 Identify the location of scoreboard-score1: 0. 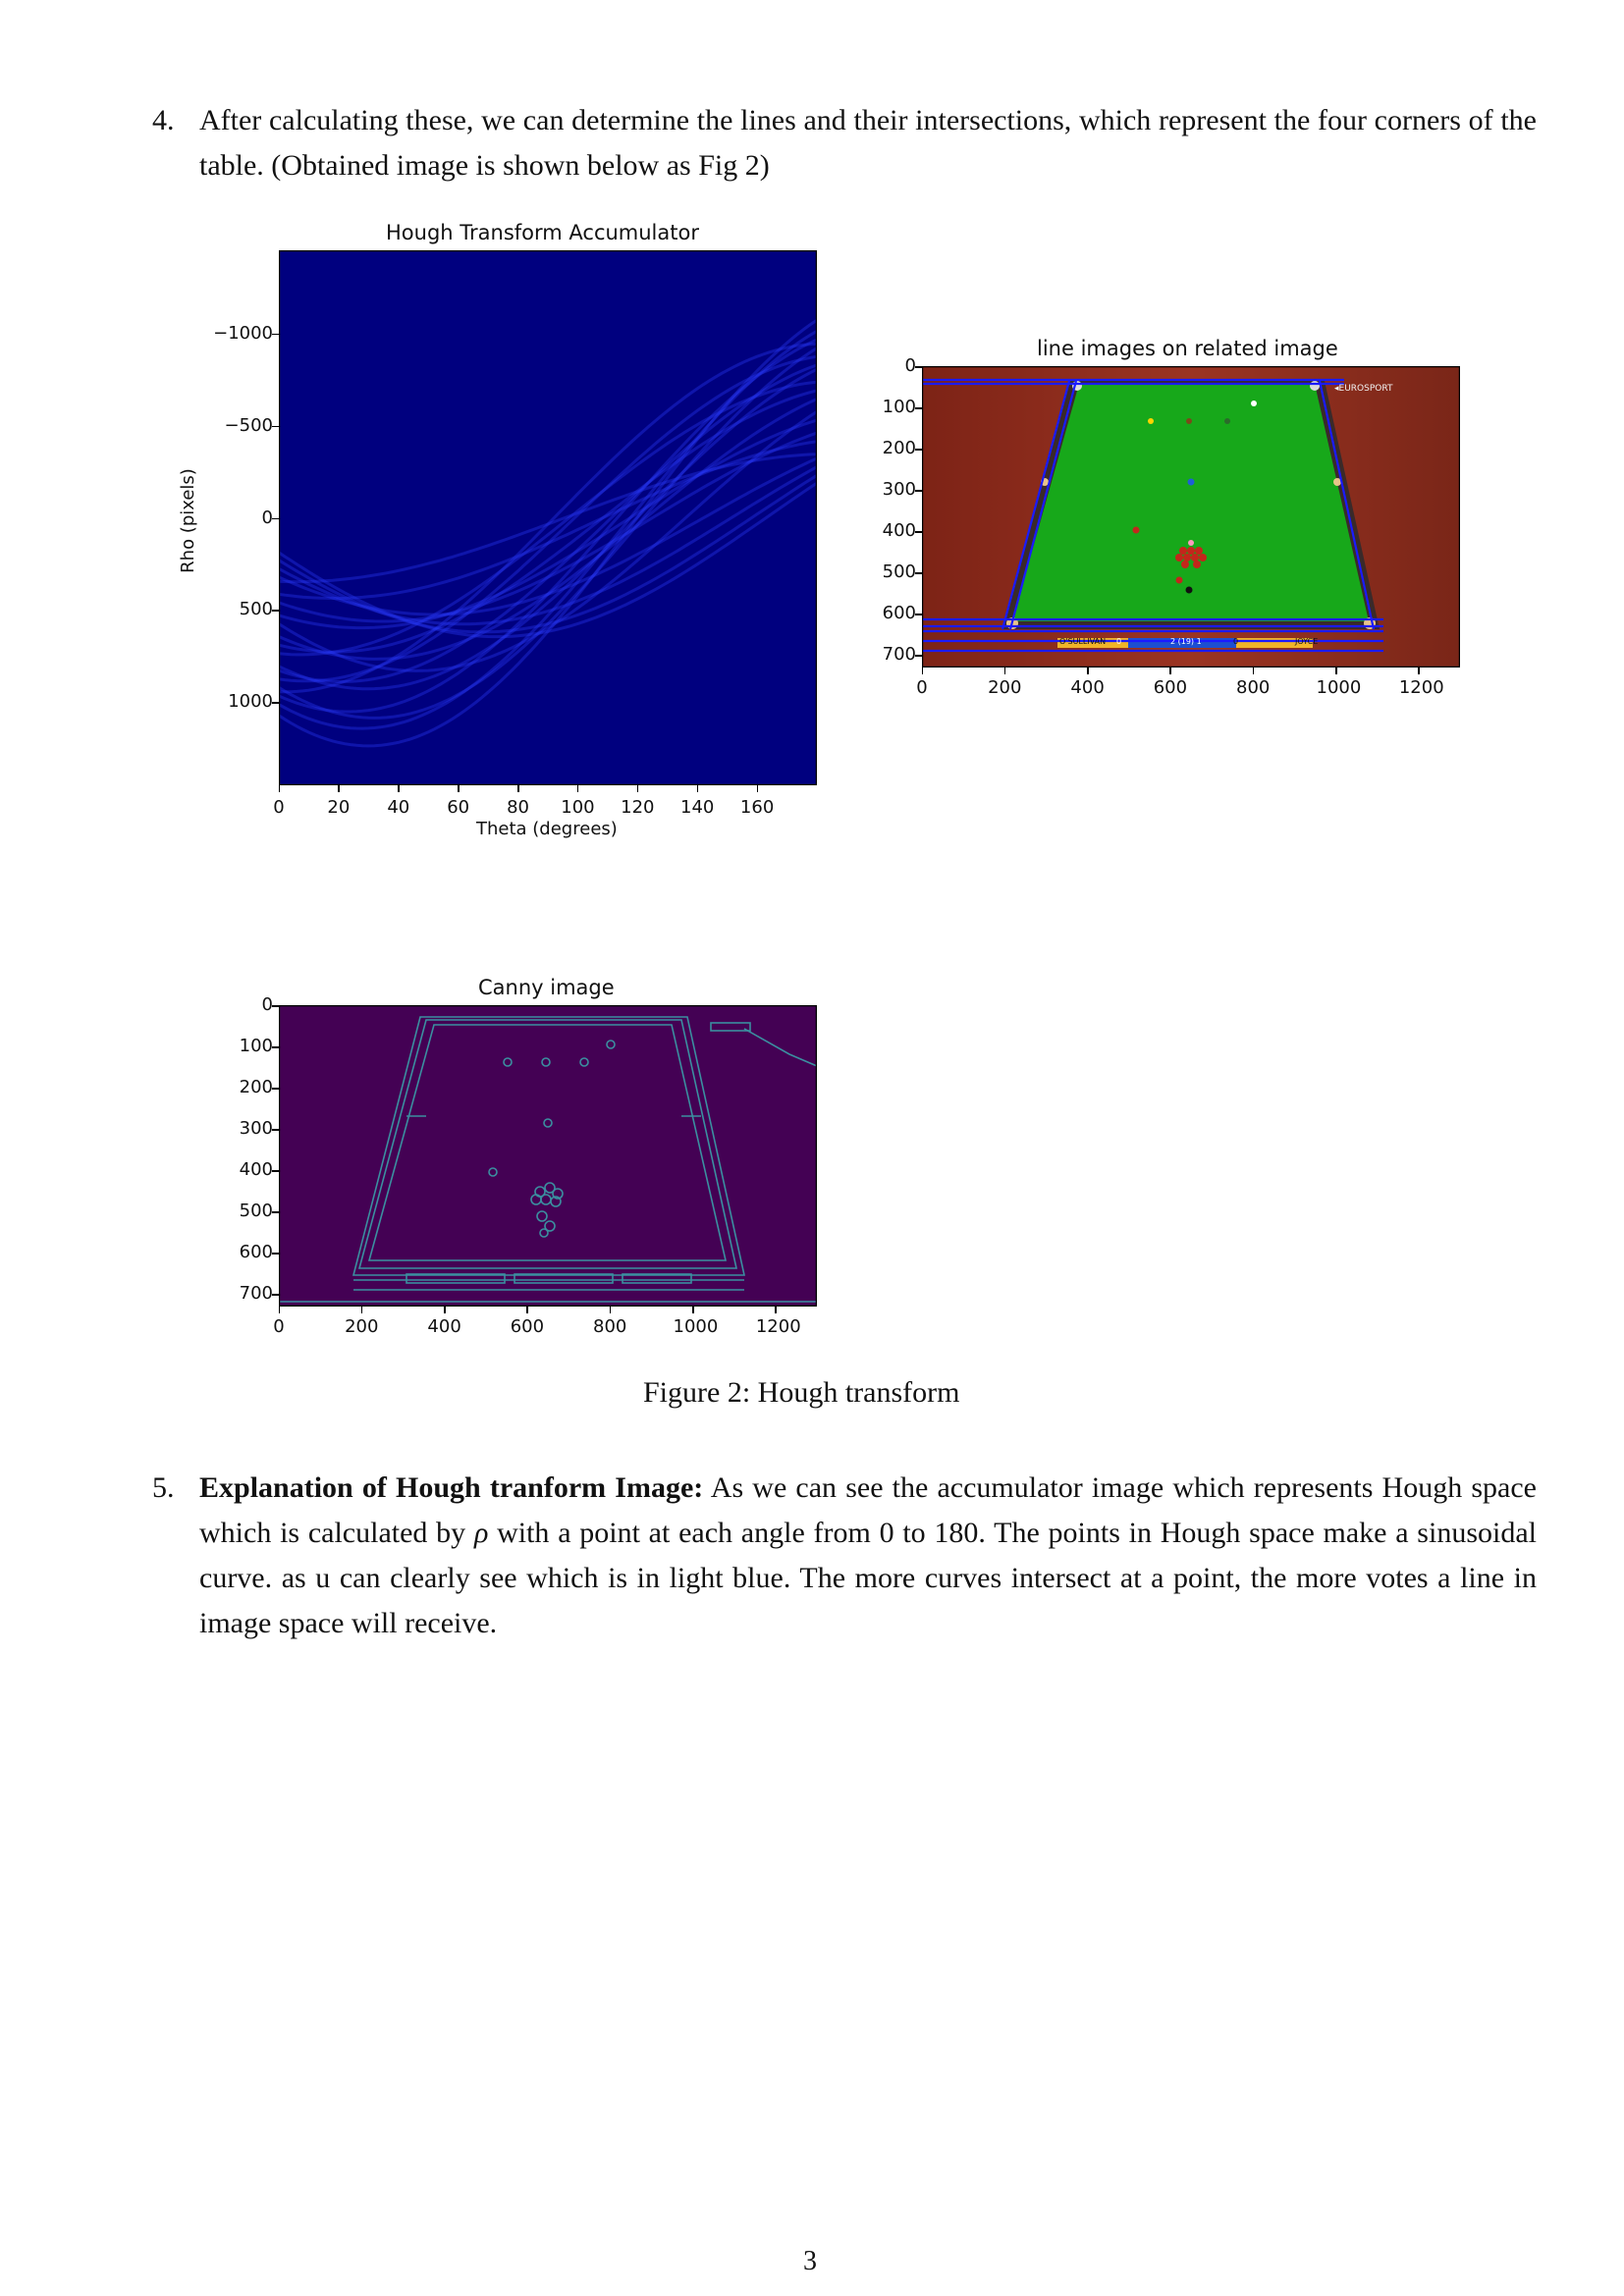
(1119, 641).